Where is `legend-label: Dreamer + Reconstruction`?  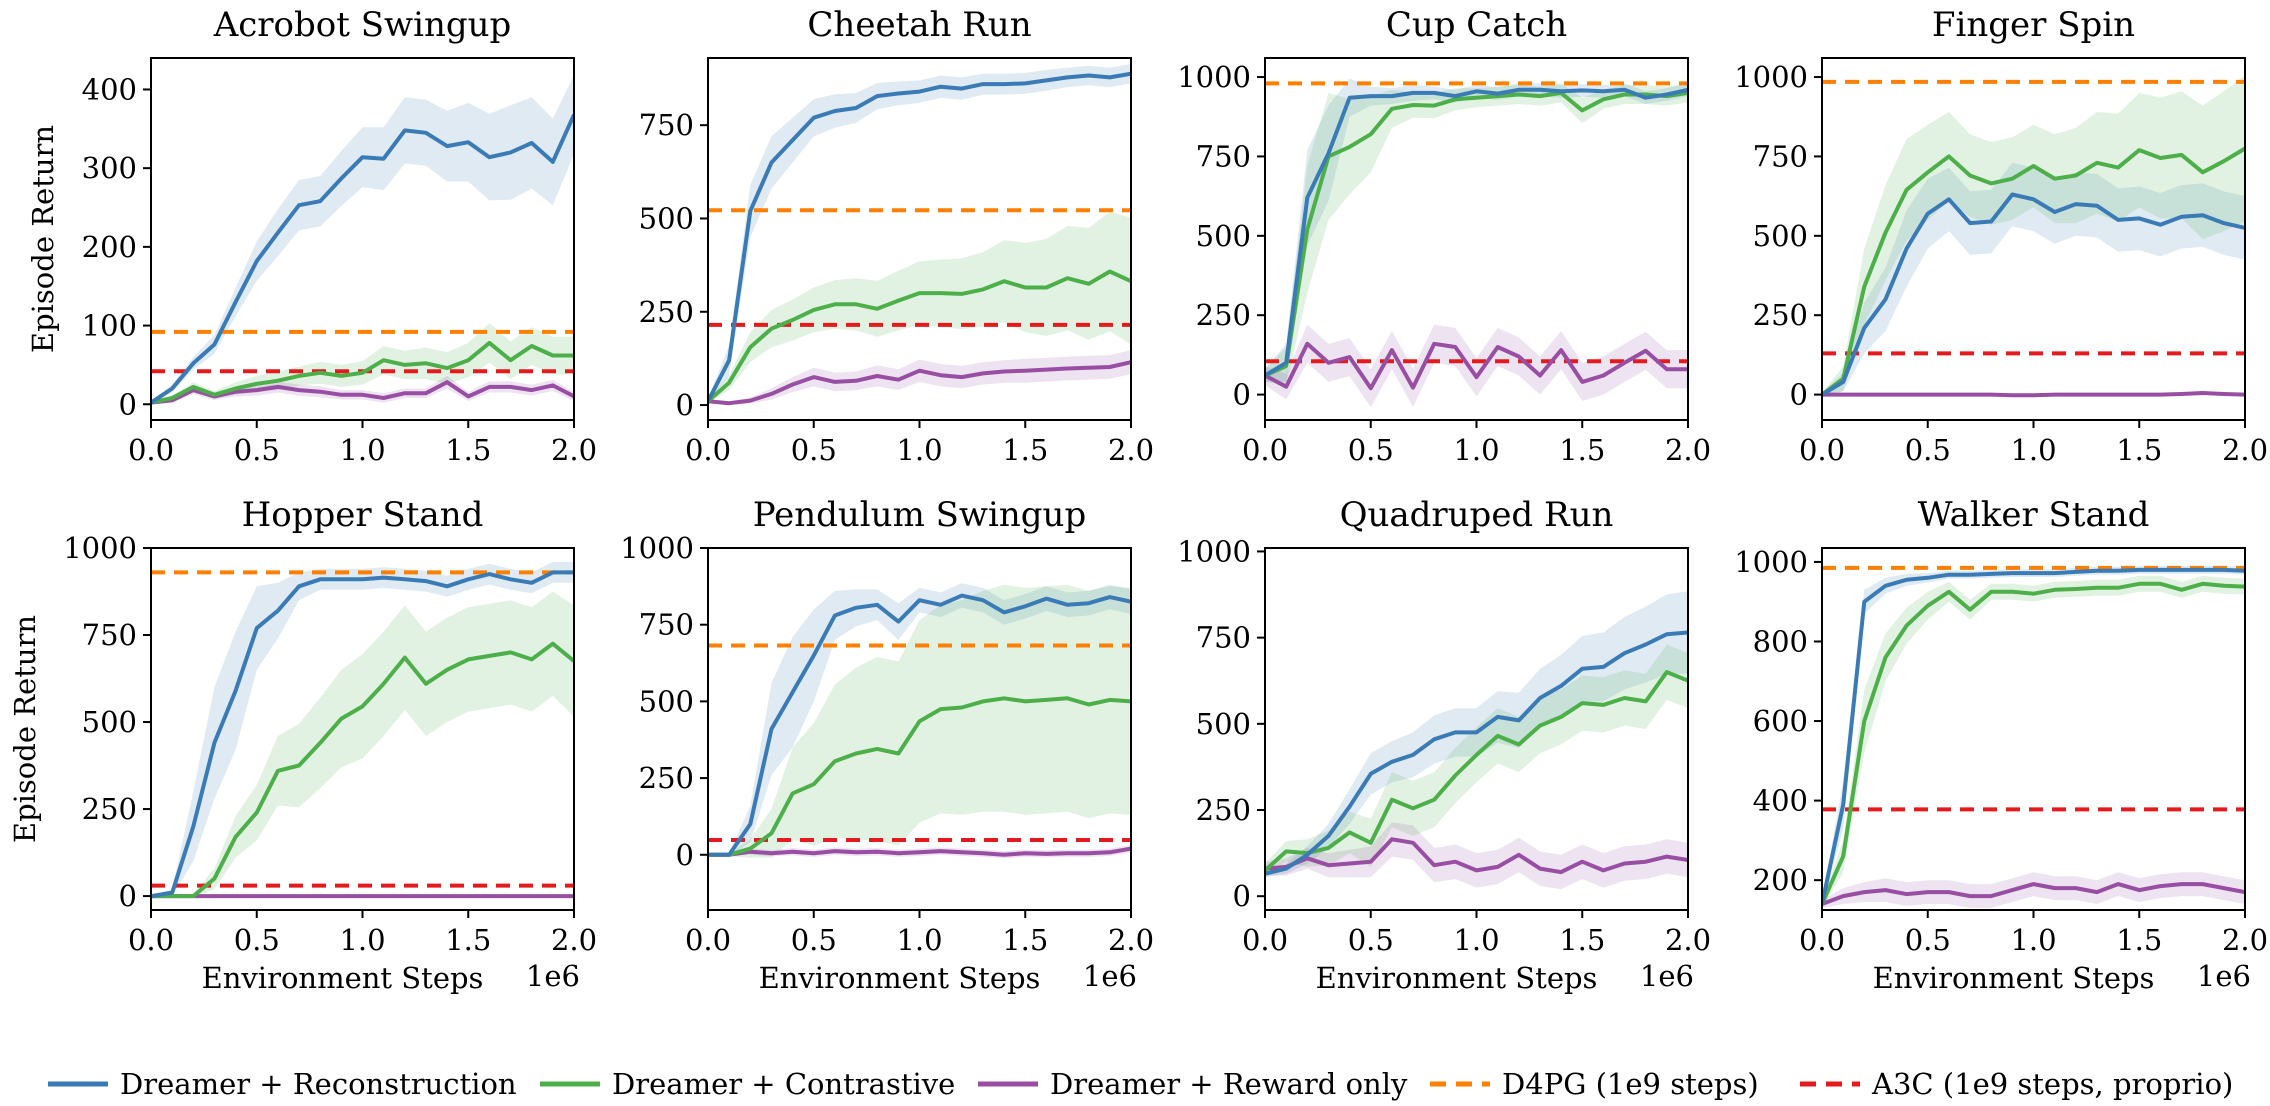
legend-label: Dreamer + Reconstruction is located at coordinates (318, 1084).